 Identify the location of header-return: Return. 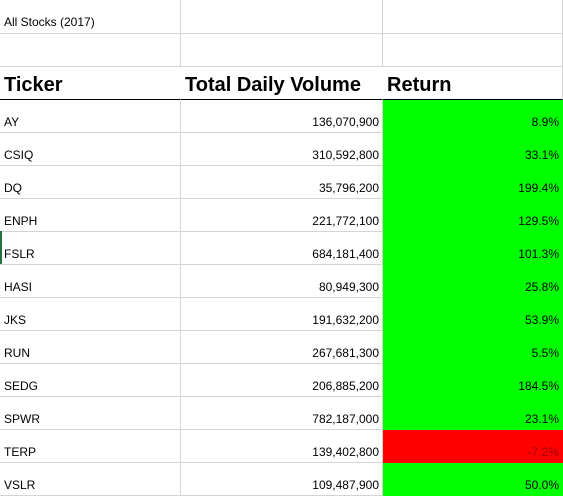
(473, 83).